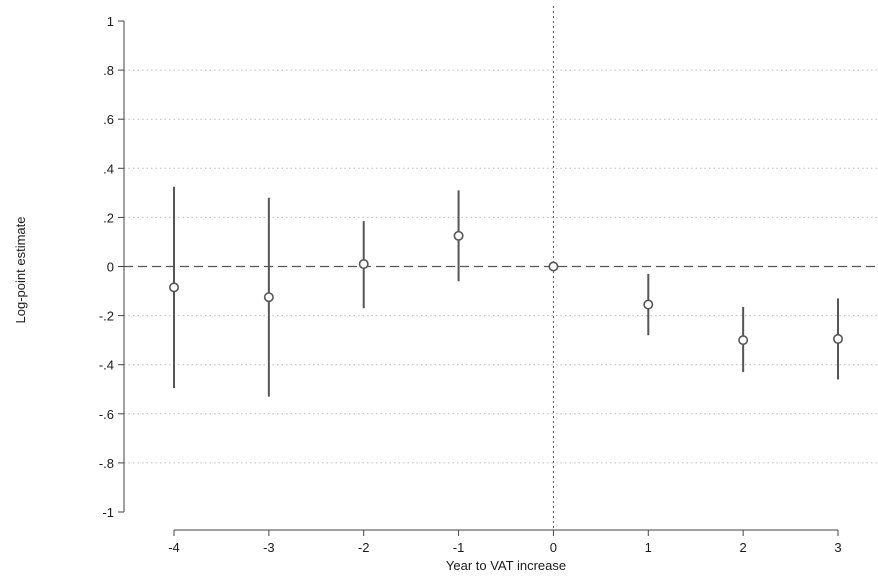 The image size is (878, 577). What do you see at coordinates (106, 365) in the screenshot?
I see `y-tick-label: -.4` at bounding box center [106, 365].